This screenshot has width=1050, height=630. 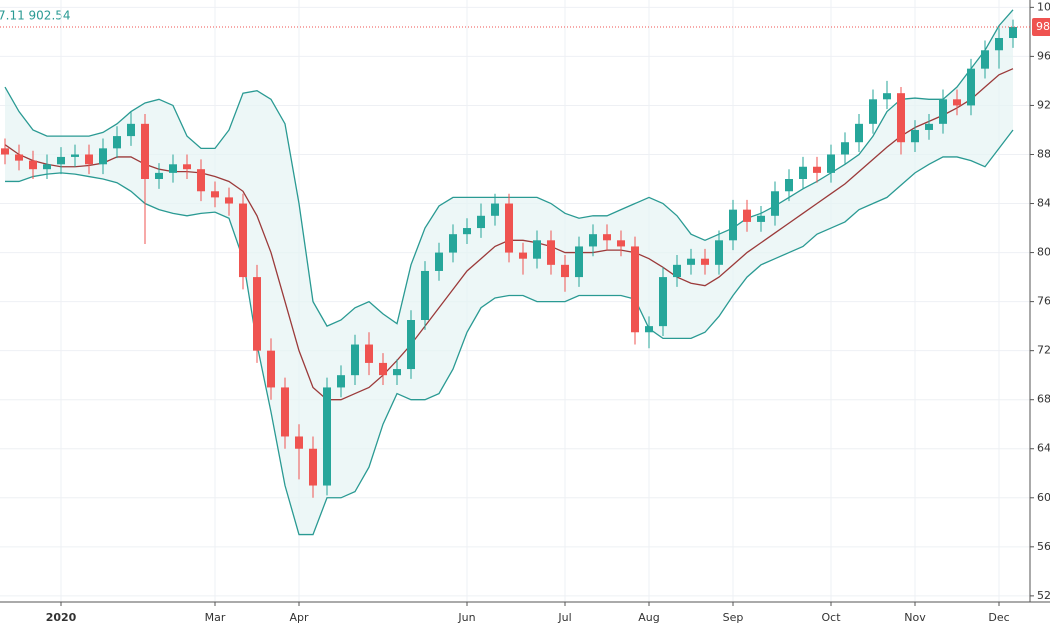 I want to click on x-tick-label: Apr, so click(x=299, y=617).